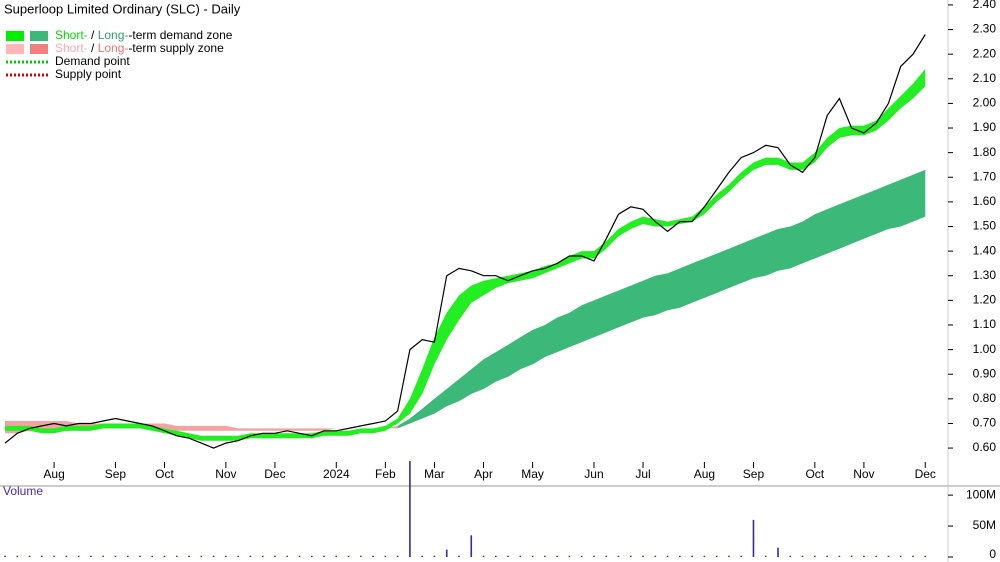  I want to click on y-tick-label: 50M, so click(984, 525).